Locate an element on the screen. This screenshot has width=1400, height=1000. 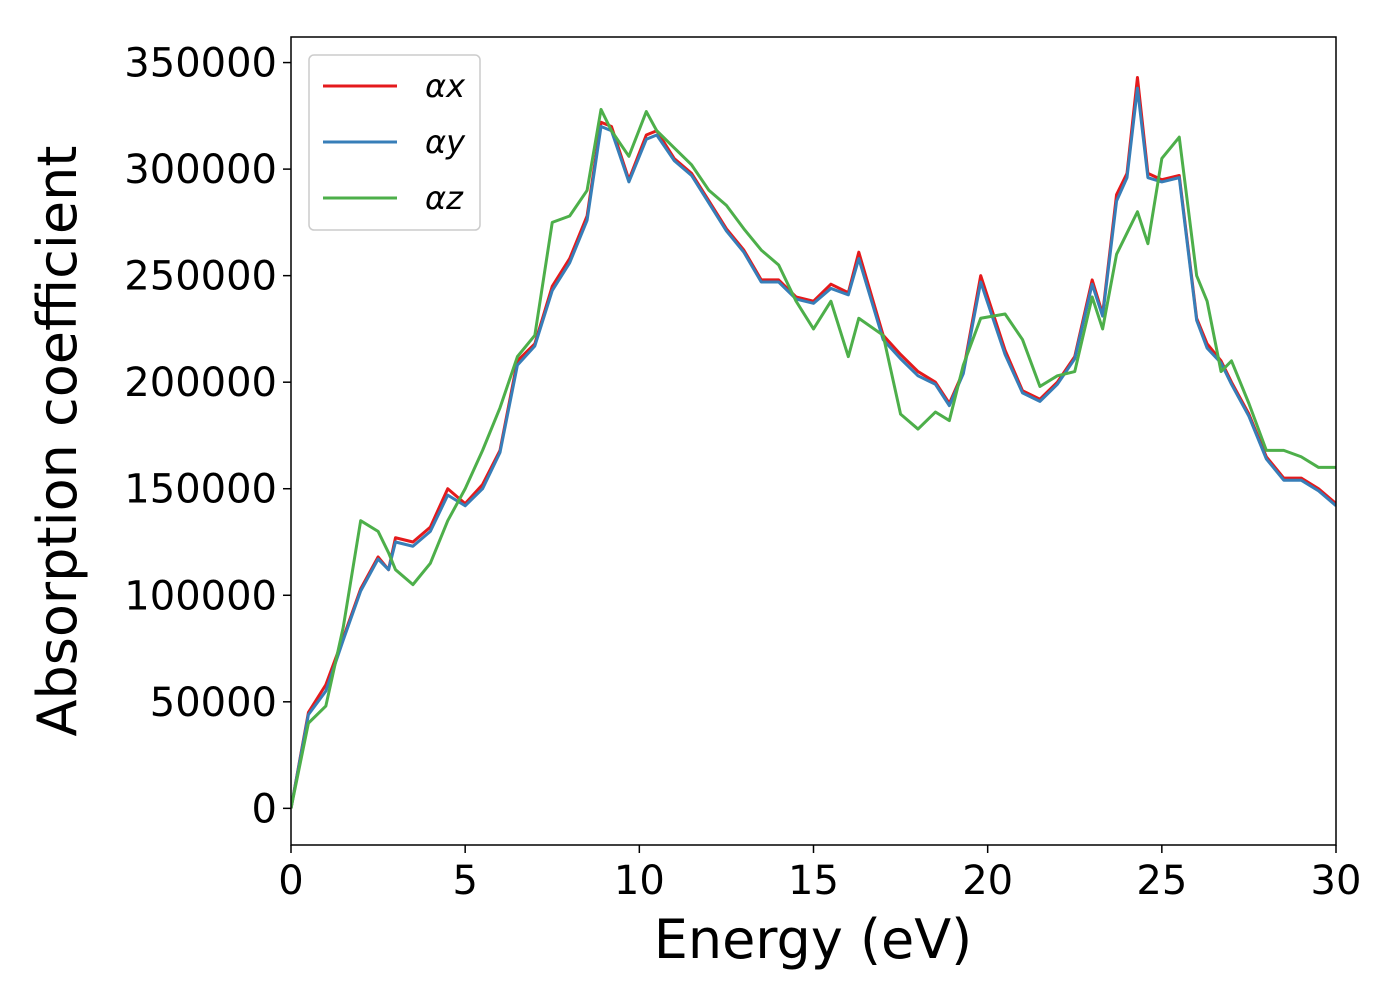
y-tick-label: 200000 is located at coordinates (200, 383).